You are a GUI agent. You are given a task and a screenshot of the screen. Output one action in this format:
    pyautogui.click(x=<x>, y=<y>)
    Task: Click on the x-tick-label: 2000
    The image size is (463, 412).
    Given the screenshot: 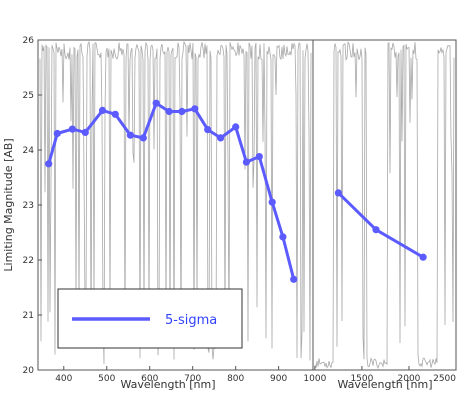 What is the action you would take?
    pyautogui.click(x=409, y=379)
    